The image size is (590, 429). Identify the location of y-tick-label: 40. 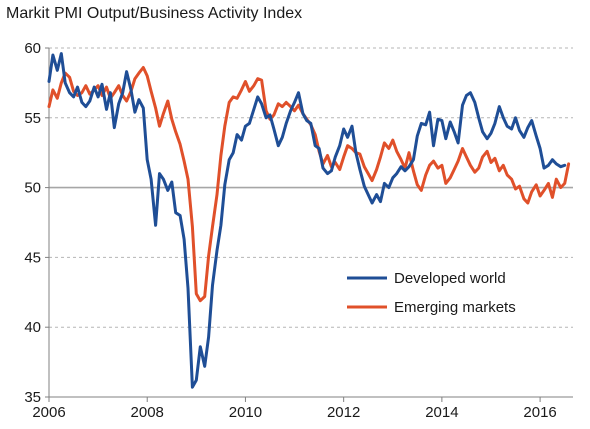
(32, 327).